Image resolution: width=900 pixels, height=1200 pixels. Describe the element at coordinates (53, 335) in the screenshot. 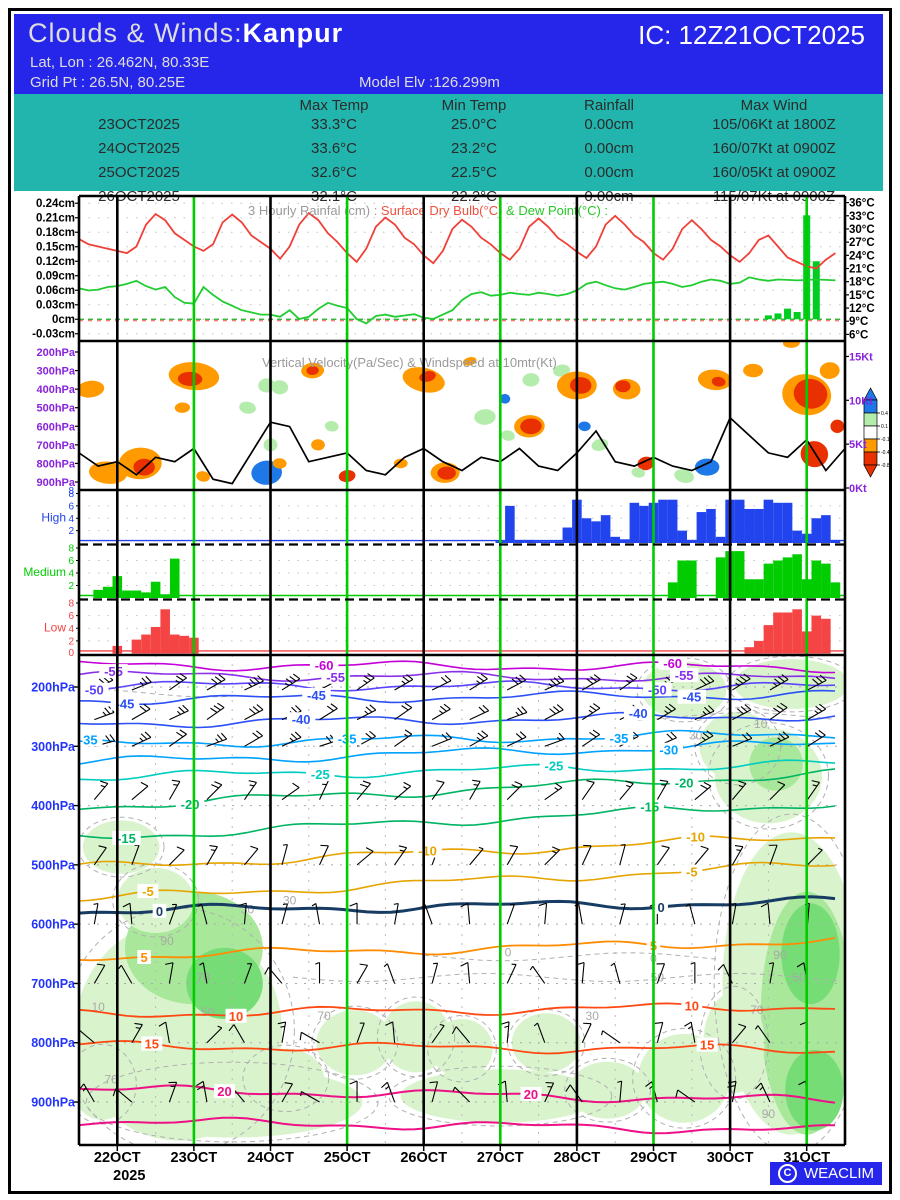

I see `svg-text: -0.03cm` at that location.